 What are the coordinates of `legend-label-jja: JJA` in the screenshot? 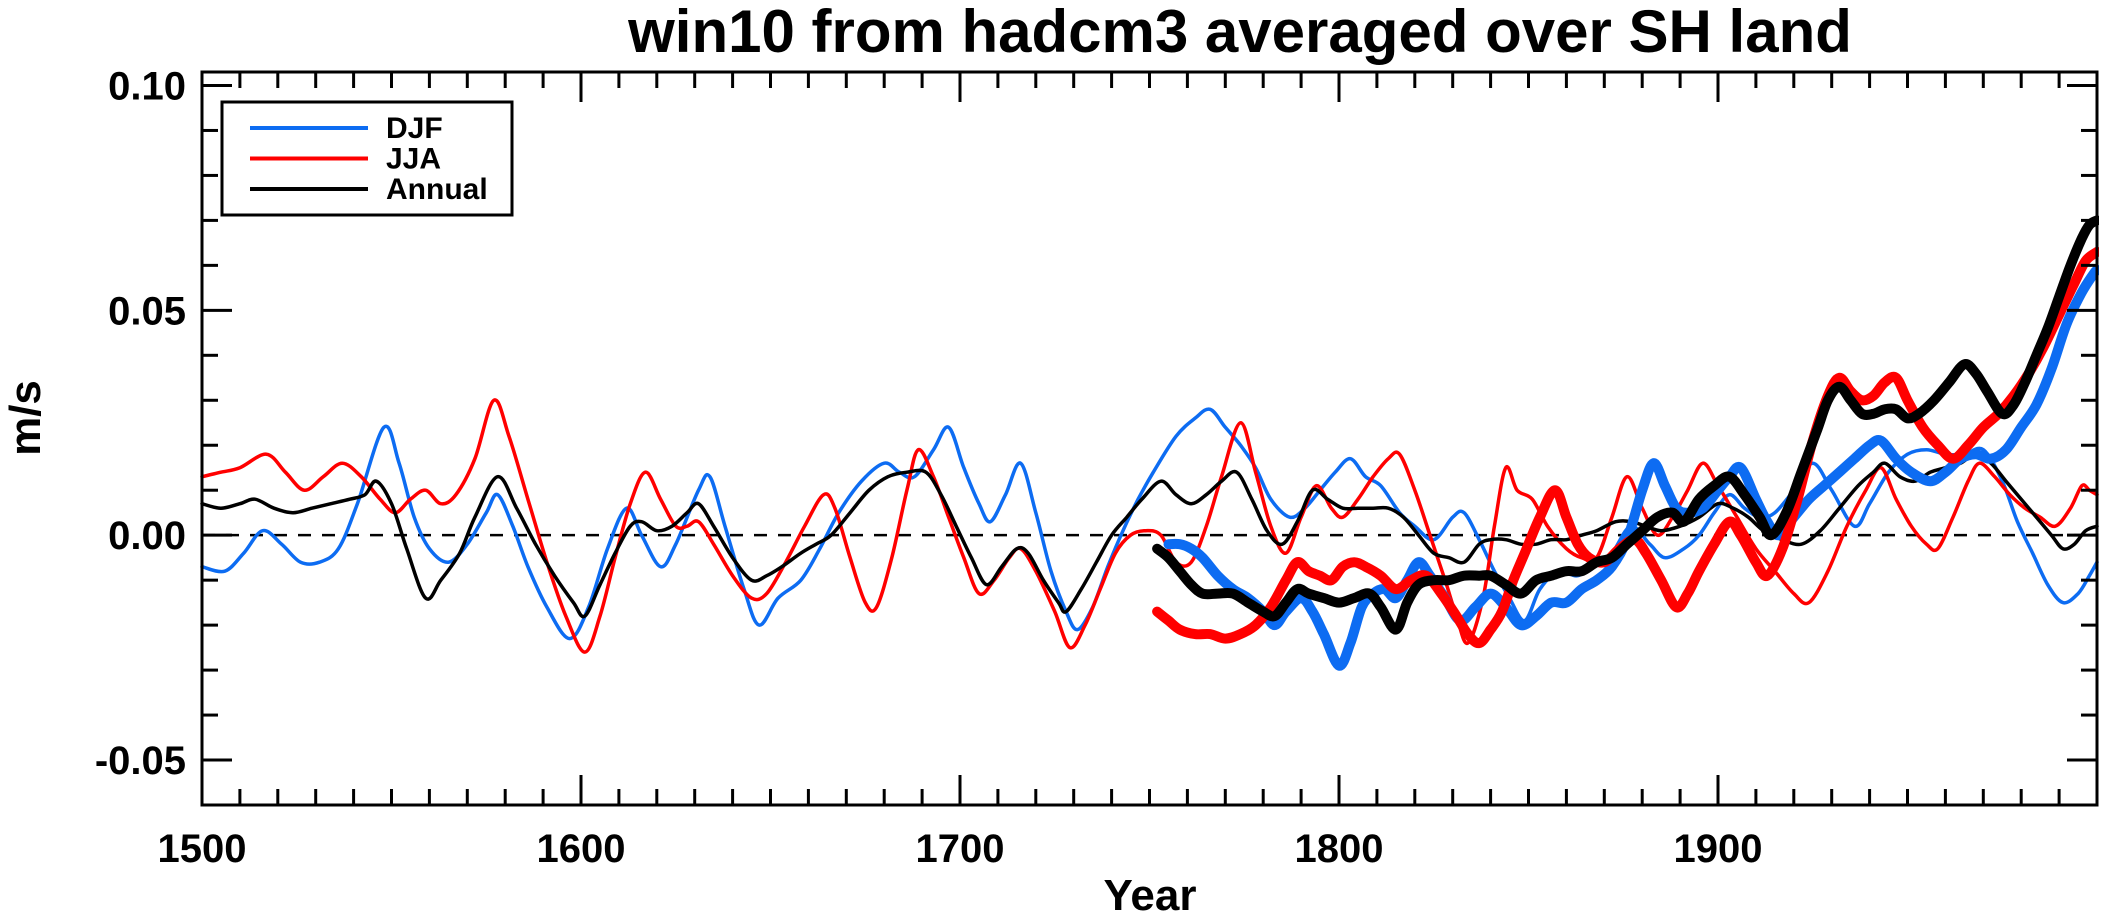 It's located at (413, 159).